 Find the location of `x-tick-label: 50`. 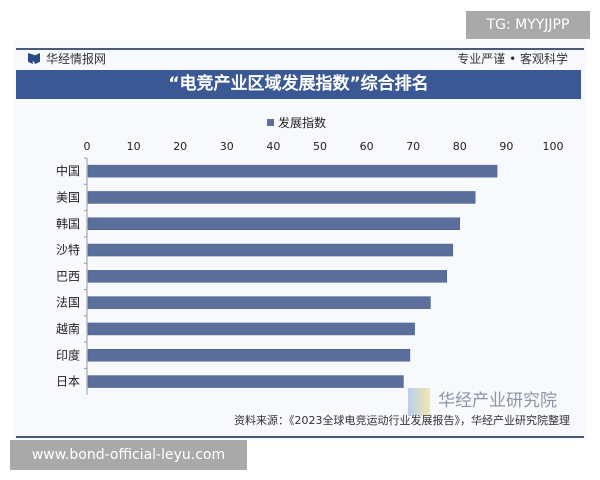

x-tick-label: 50 is located at coordinates (320, 146).